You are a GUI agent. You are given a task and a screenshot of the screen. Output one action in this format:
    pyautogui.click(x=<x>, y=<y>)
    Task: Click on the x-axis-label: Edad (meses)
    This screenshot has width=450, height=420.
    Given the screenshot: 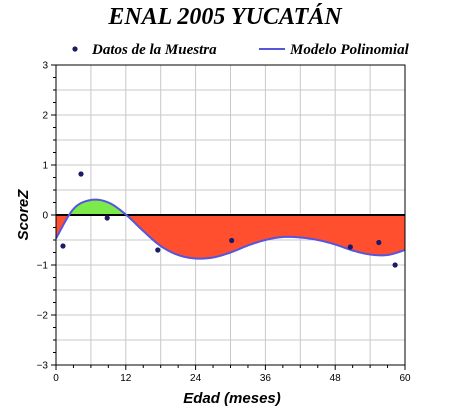 What is the action you would take?
    pyautogui.click(x=232, y=398)
    